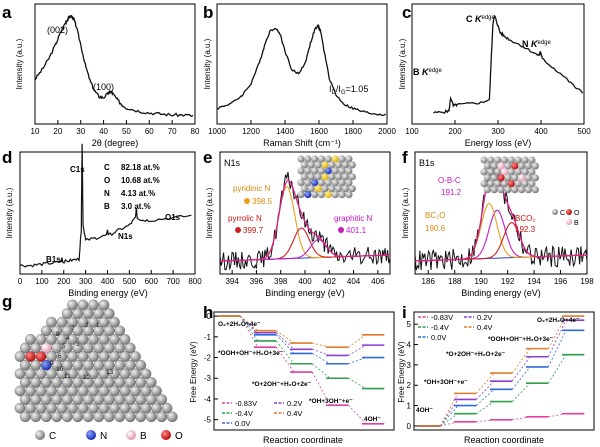 This screenshot has width=600, height=447. I want to click on panel-f-ylabel: Intensity (a.u.), so click(405, 212).